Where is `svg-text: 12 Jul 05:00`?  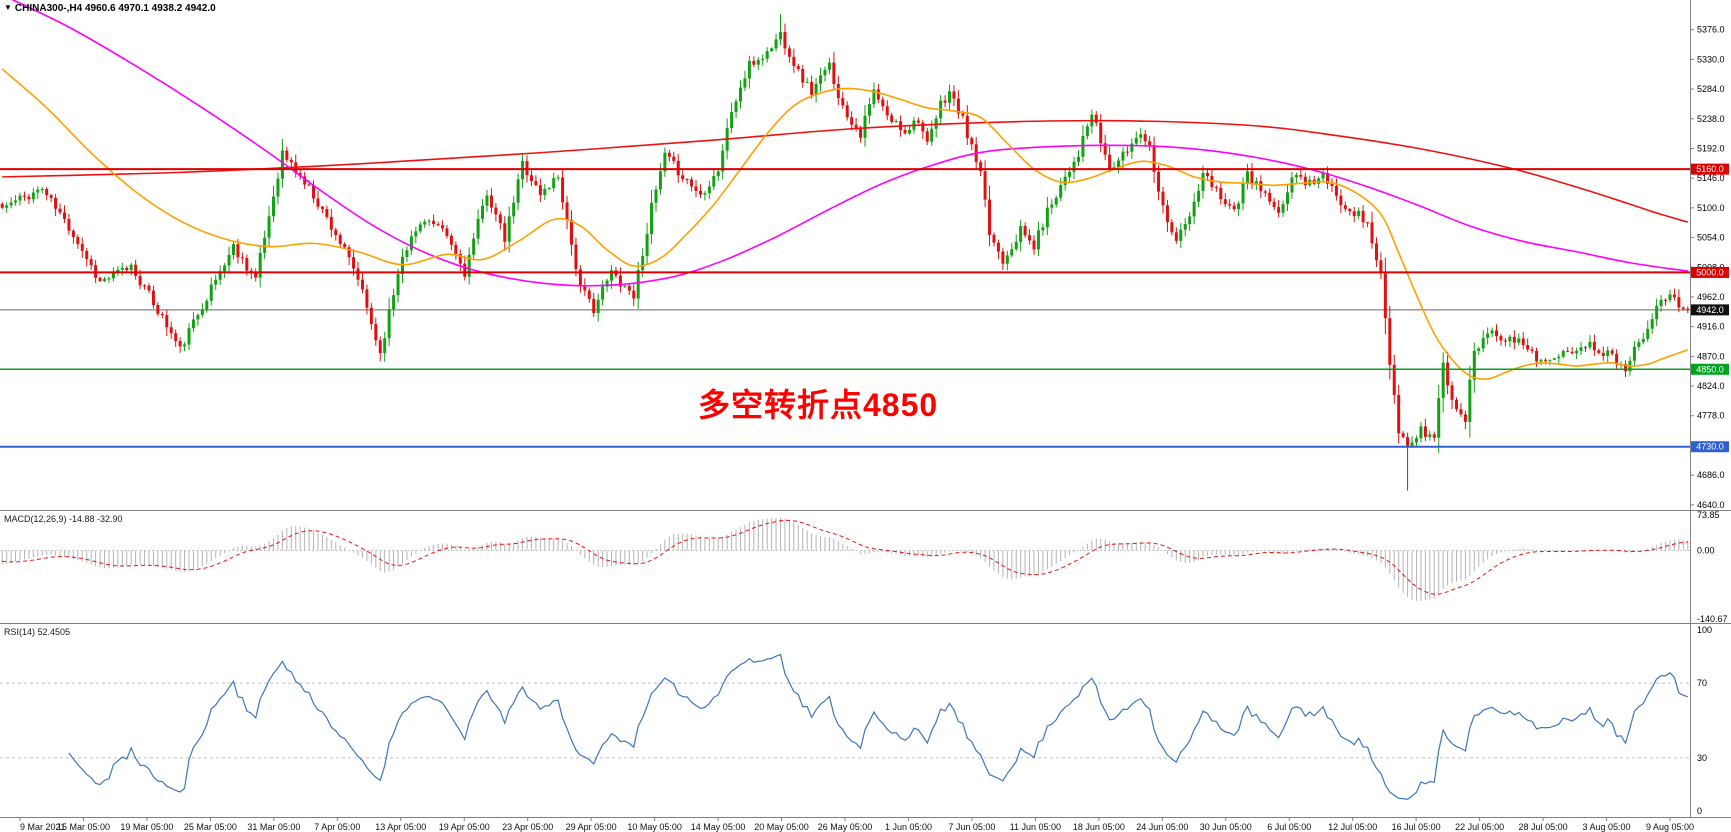 svg-text: 12 Jul 05:00 is located at coordinates (1352, 827).